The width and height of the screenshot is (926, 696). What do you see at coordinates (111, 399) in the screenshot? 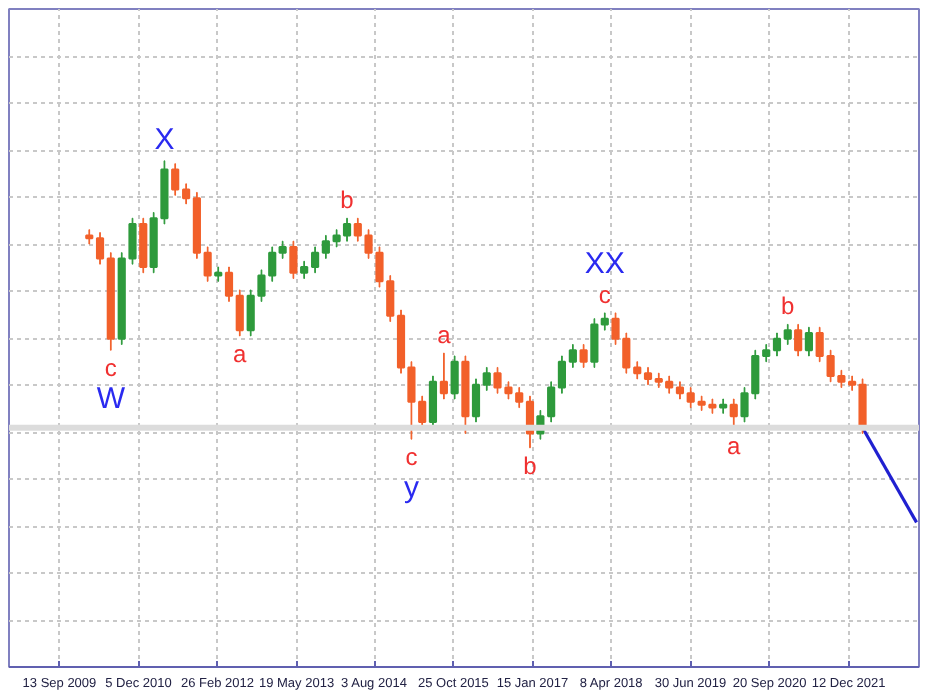
I see `annotation: W` at bounding box center [111, 399].